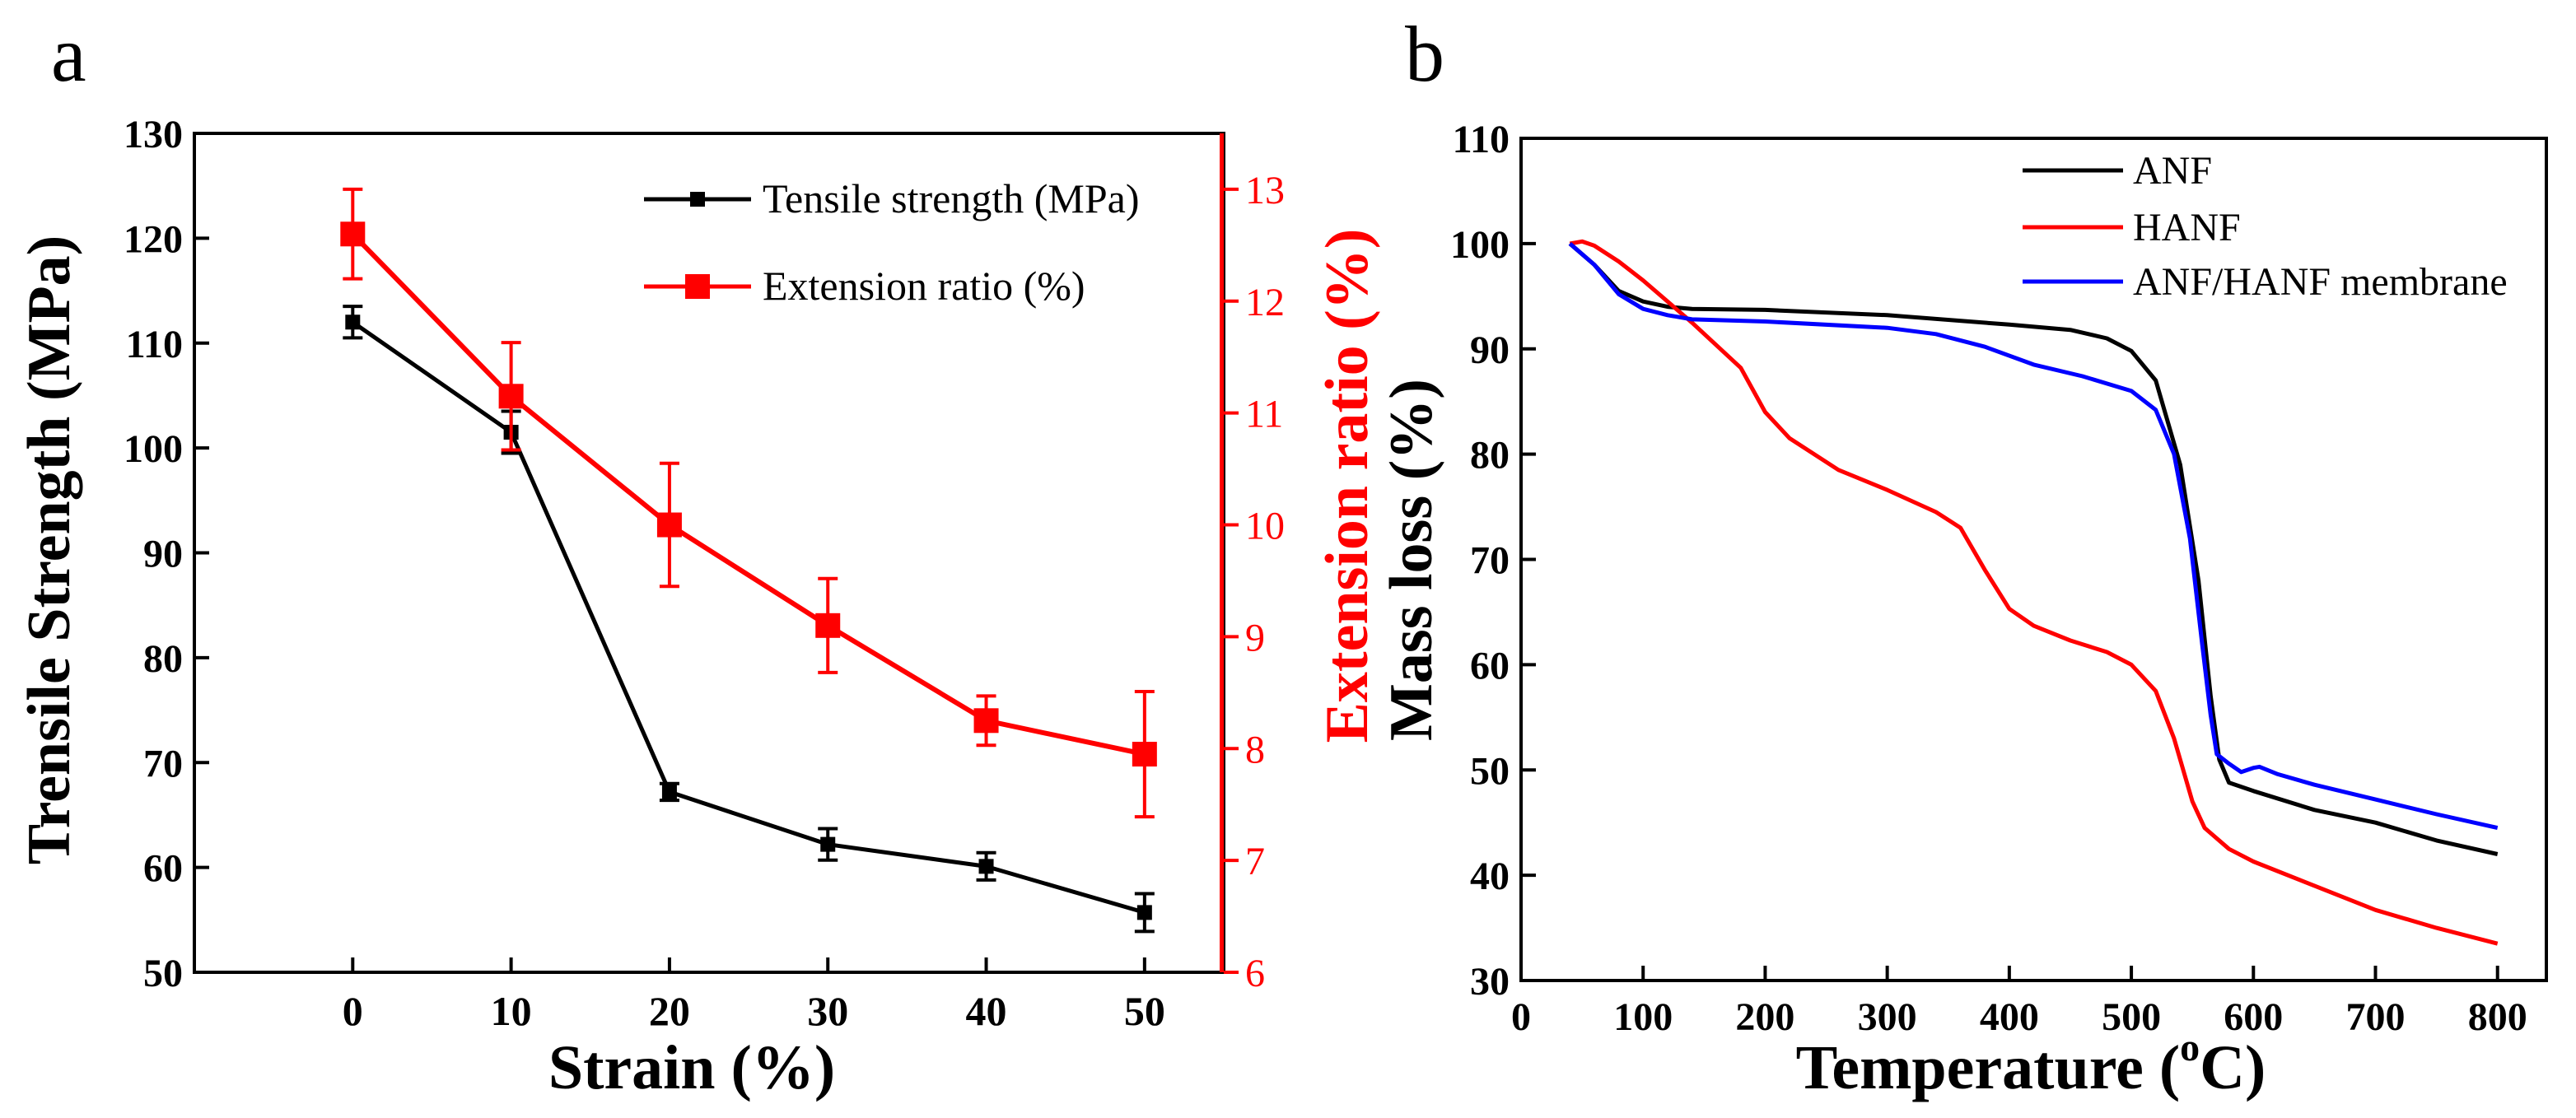  Describe the element at coordinates (2265, 226) in the screenshot. I see `panel-b-legend: ANF HANF ANF/HANF membrane` at that location.